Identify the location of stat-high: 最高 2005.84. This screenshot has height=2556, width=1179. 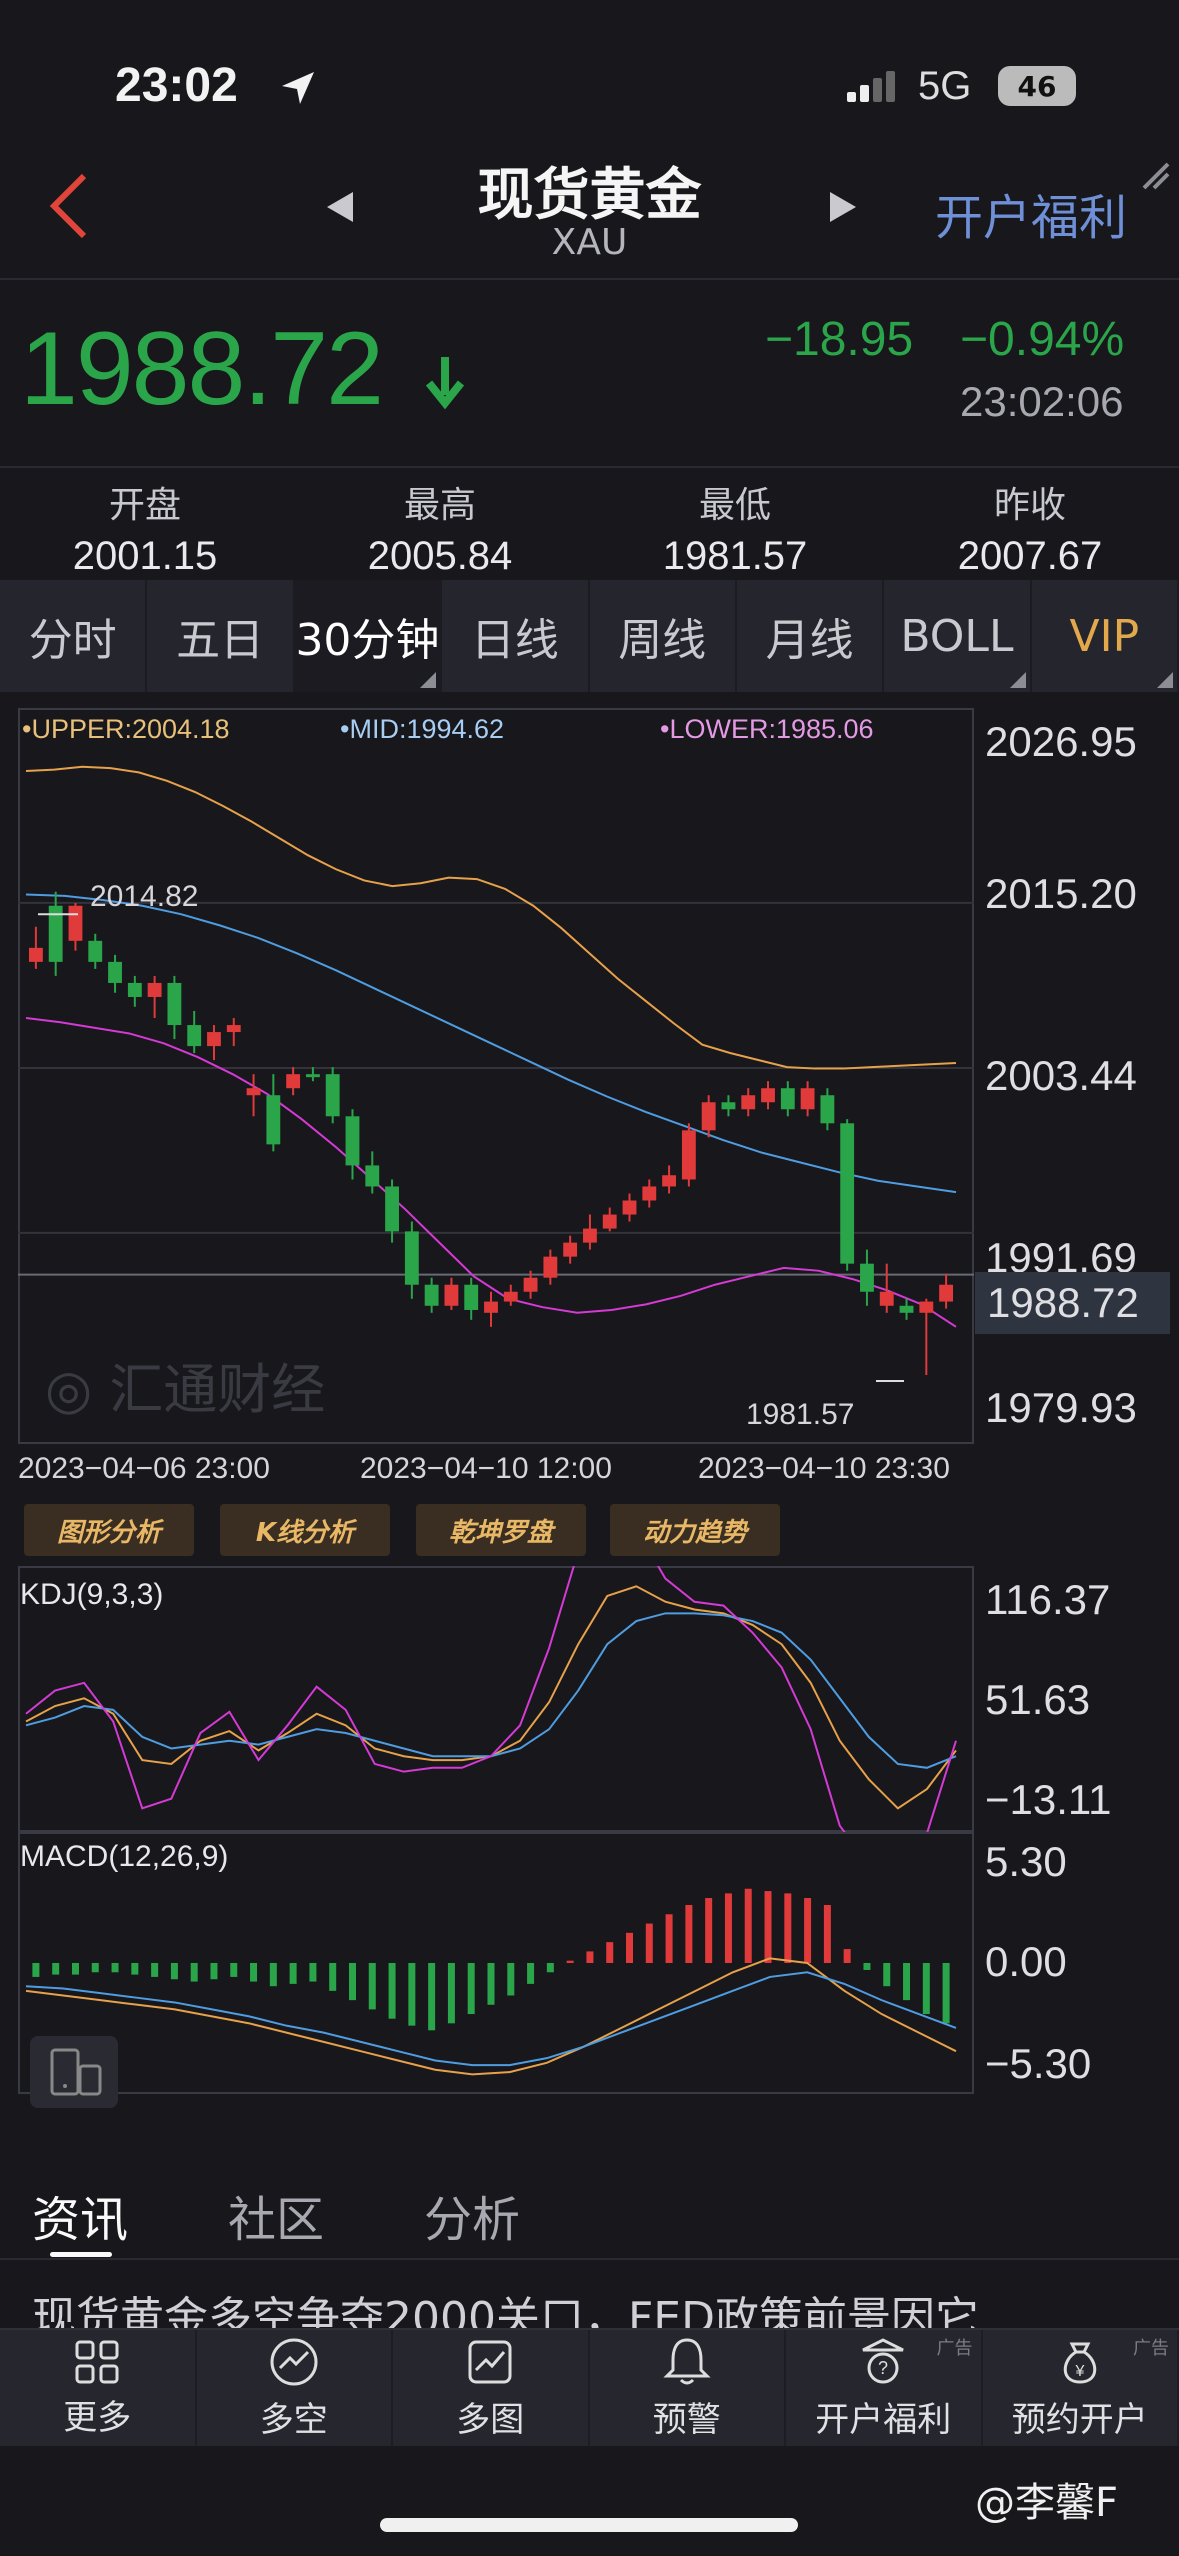
(440, 531).